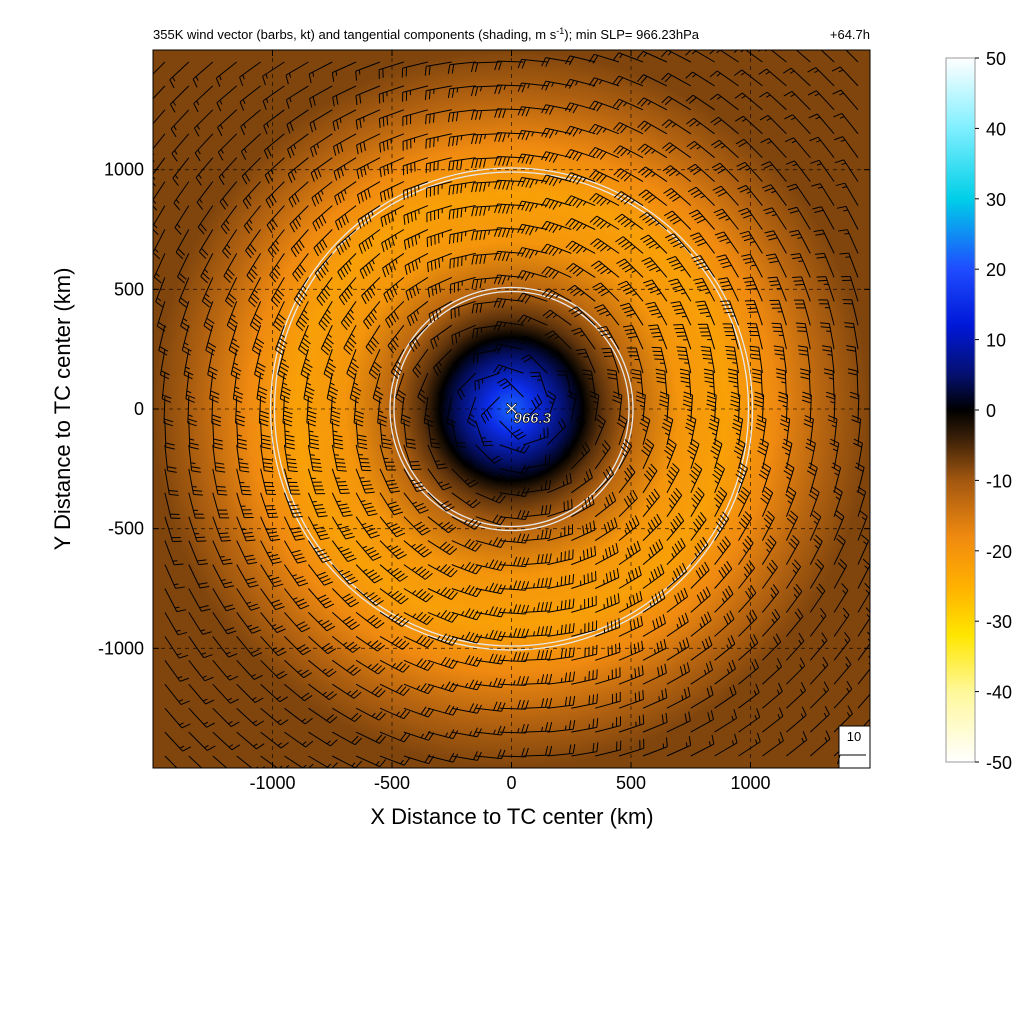  Describe the element at coordinates (272, 783) in the screenshot. I see `x-tick-label: -1000` at that location.